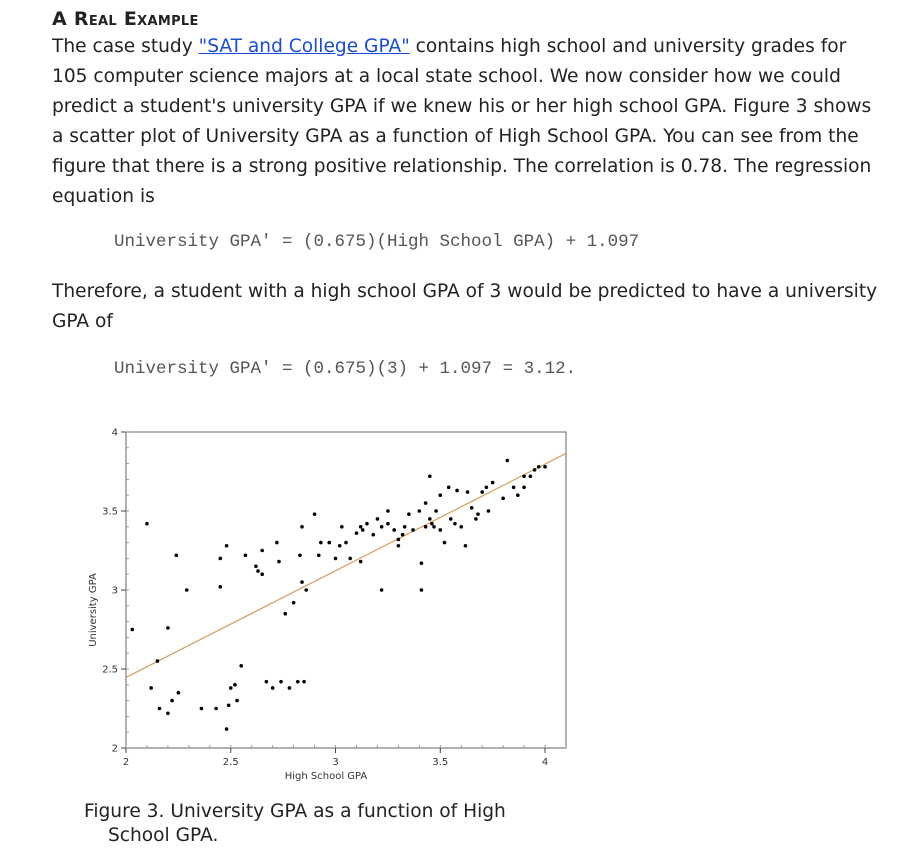  I want to click on x-tick-label: 2.5, so click(231, 762).